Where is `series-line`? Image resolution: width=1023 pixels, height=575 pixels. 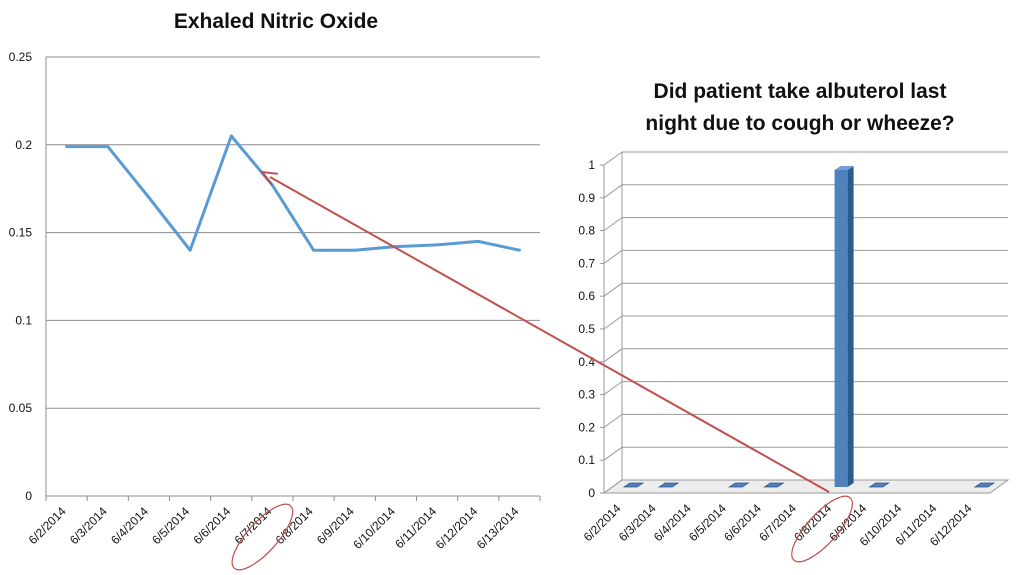
series-line is located at coordinates (293, 193).